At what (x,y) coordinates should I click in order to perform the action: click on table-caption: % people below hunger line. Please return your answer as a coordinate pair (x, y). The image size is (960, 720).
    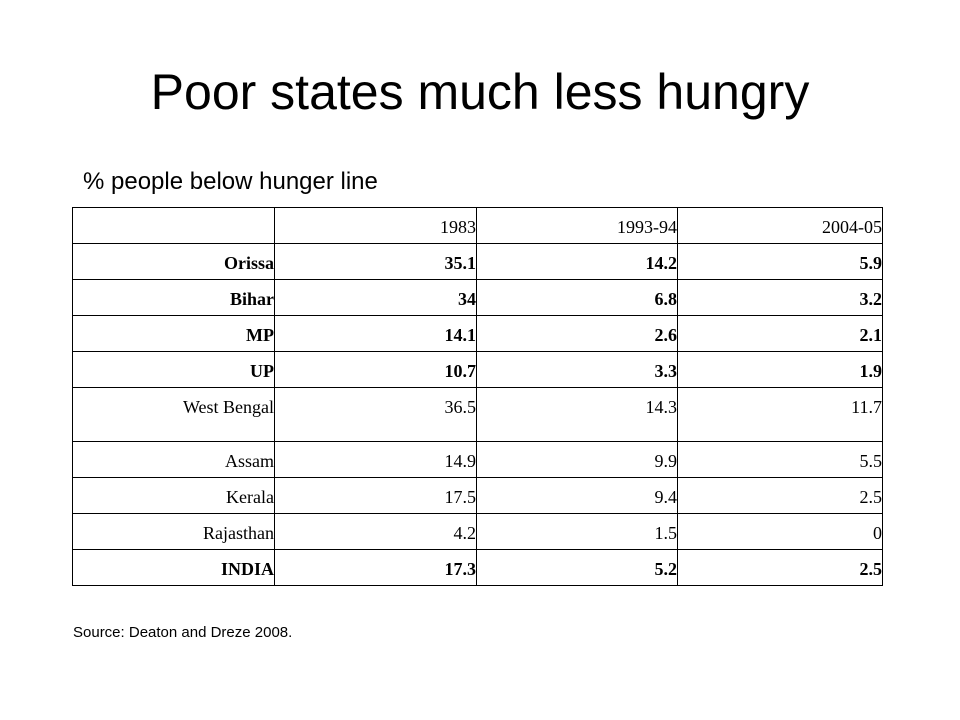
    Looking at the image, I should click on (230, 181).